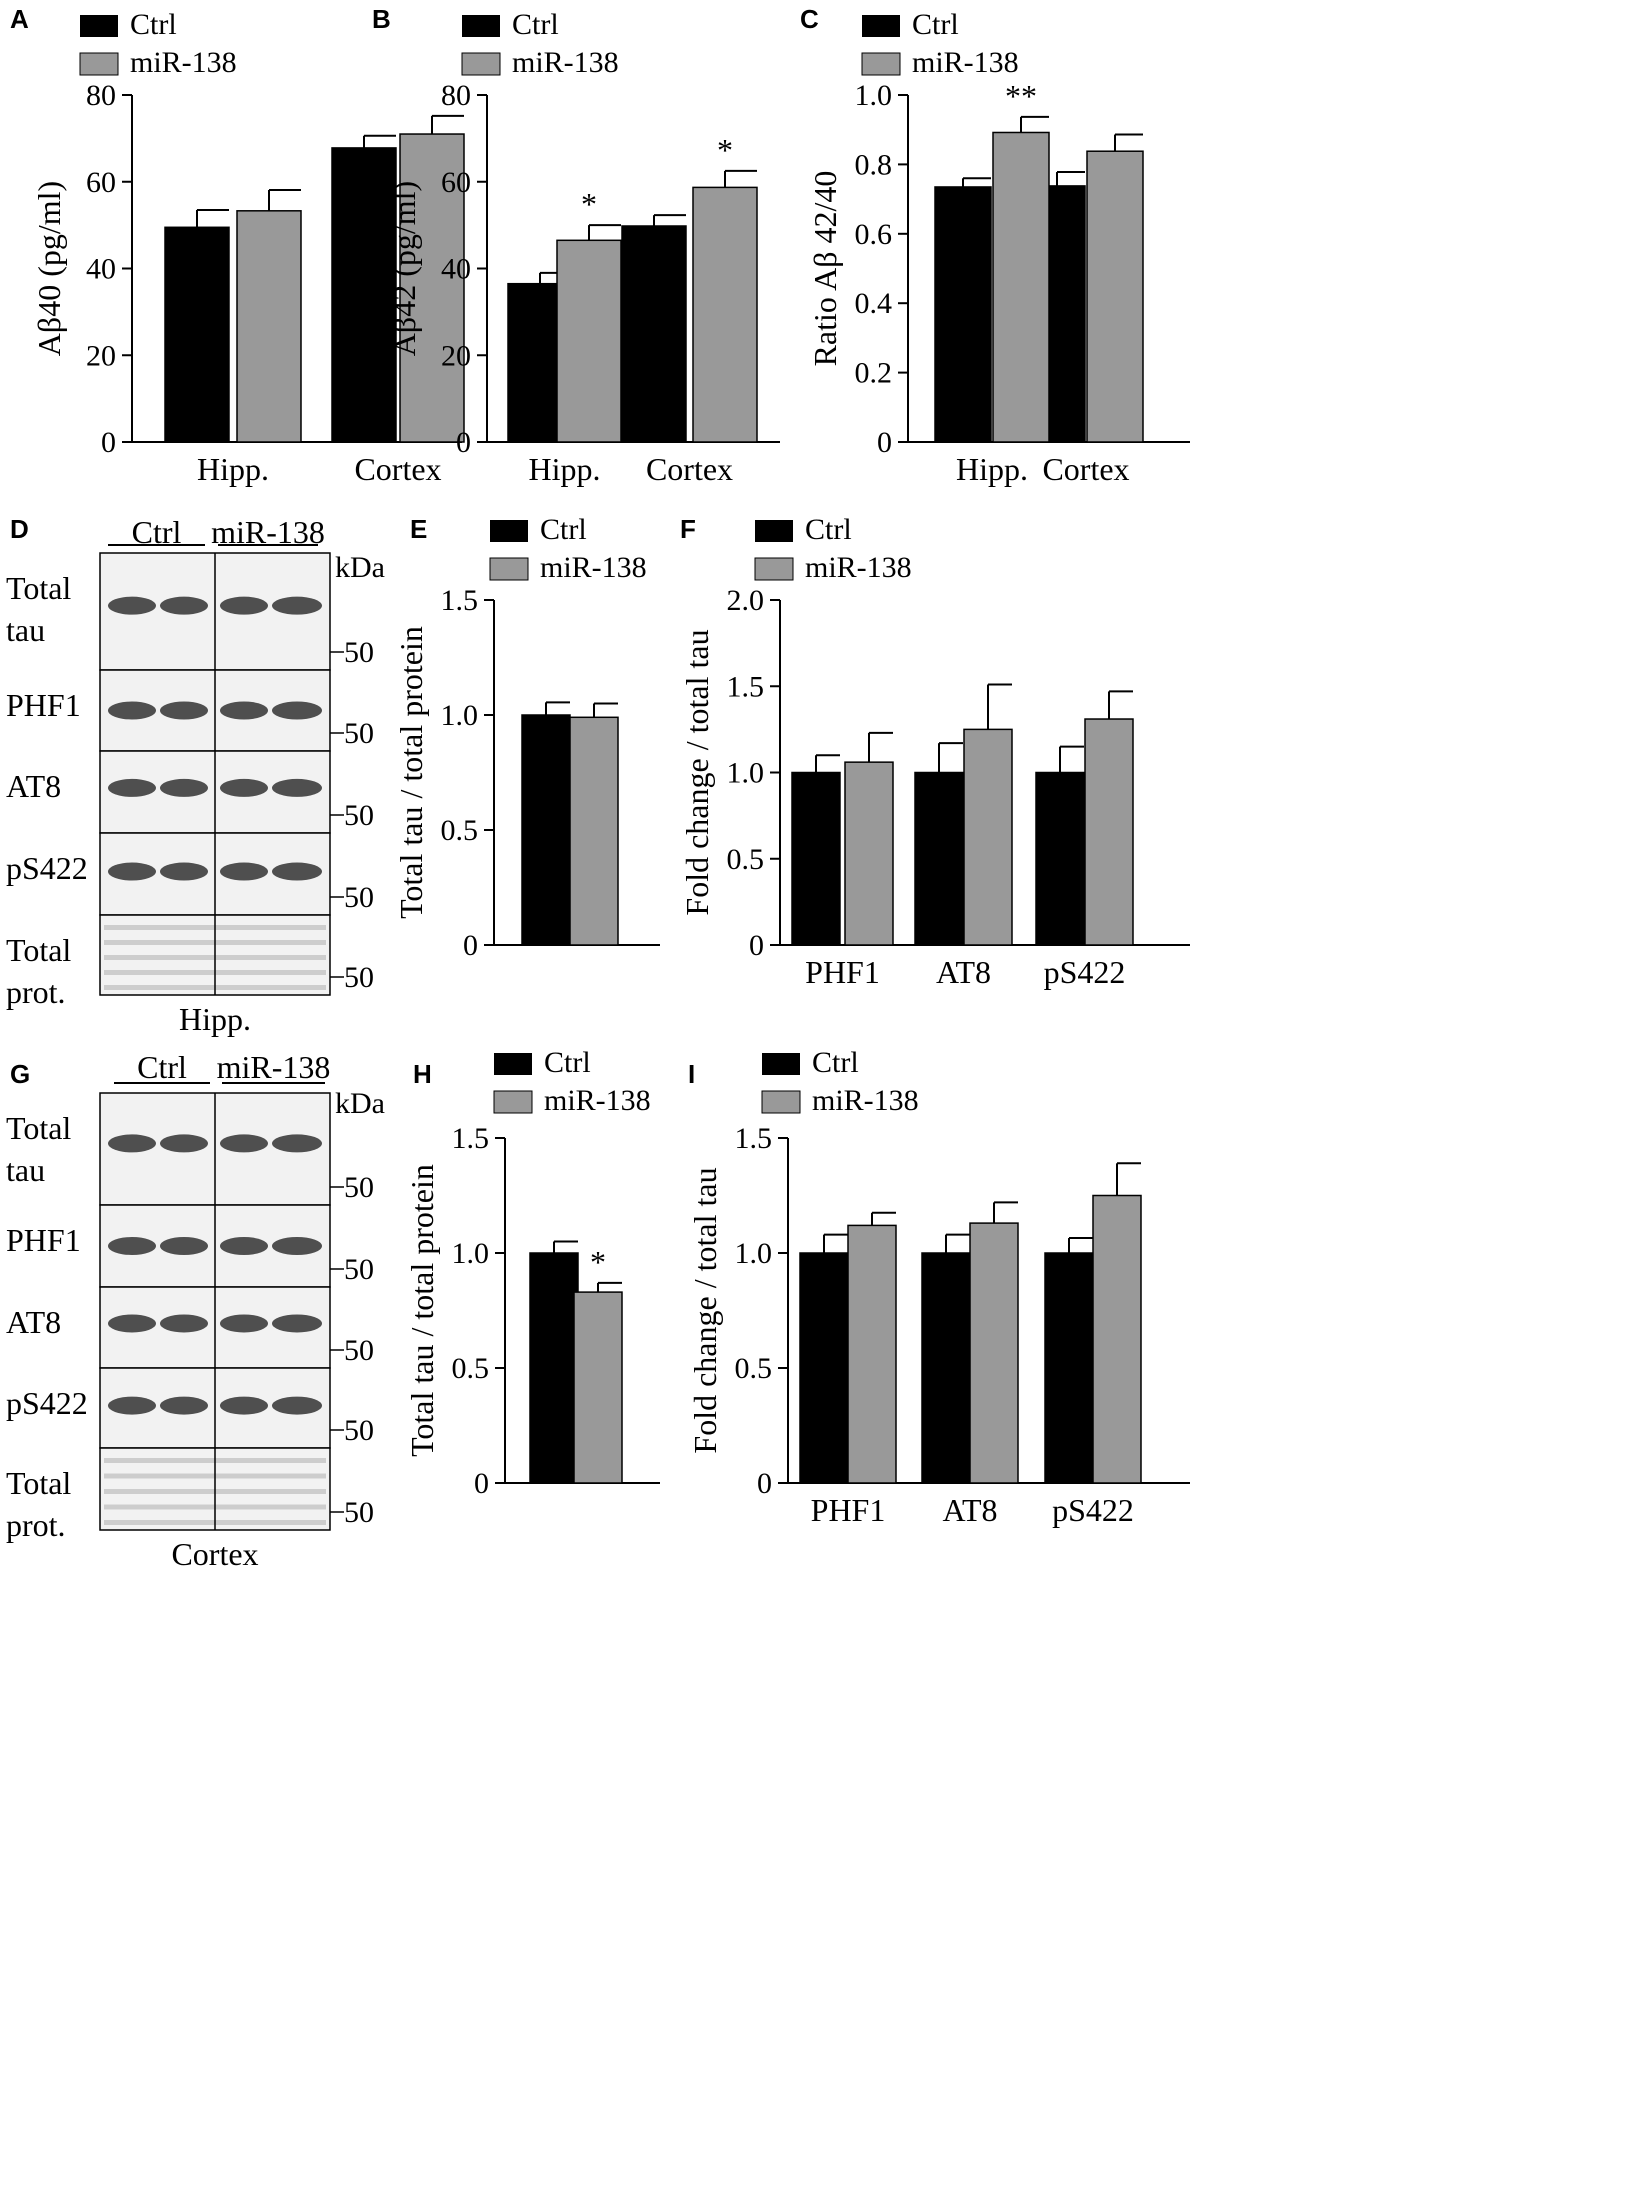  What do you see at coordinates (25, 1170) in the screenshot?
I see `blot-row-label-g-0-b: tau` at bounding box center [25, 1170].